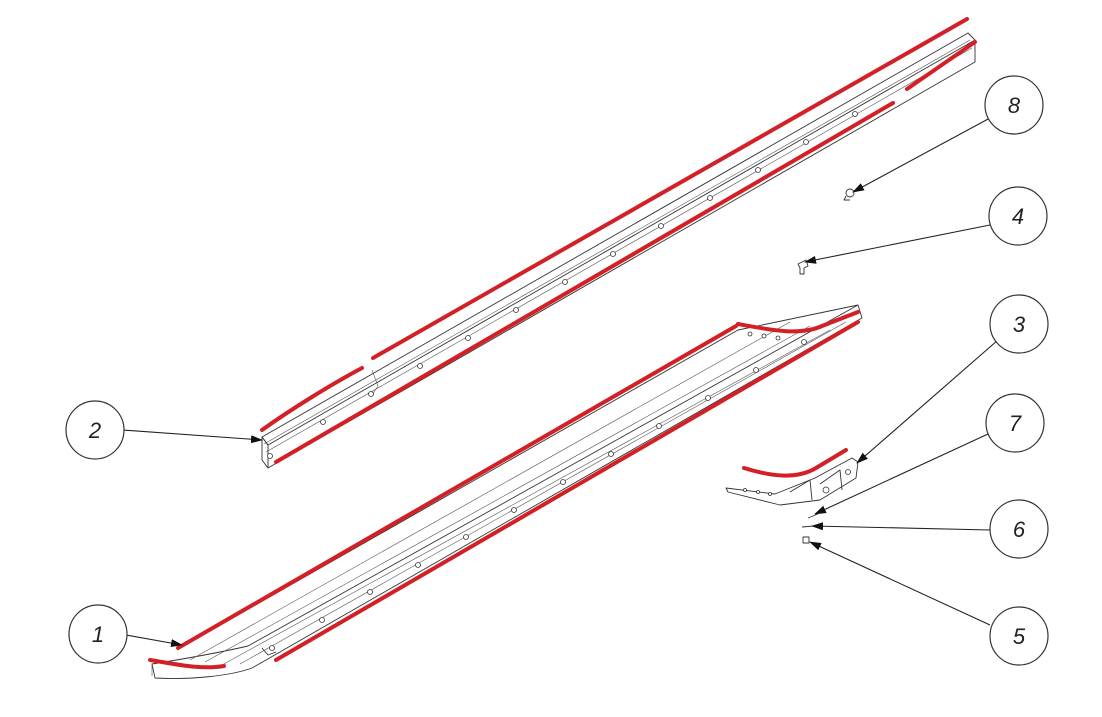  I want to click on callout-1-label: 1, so click(98, 634).